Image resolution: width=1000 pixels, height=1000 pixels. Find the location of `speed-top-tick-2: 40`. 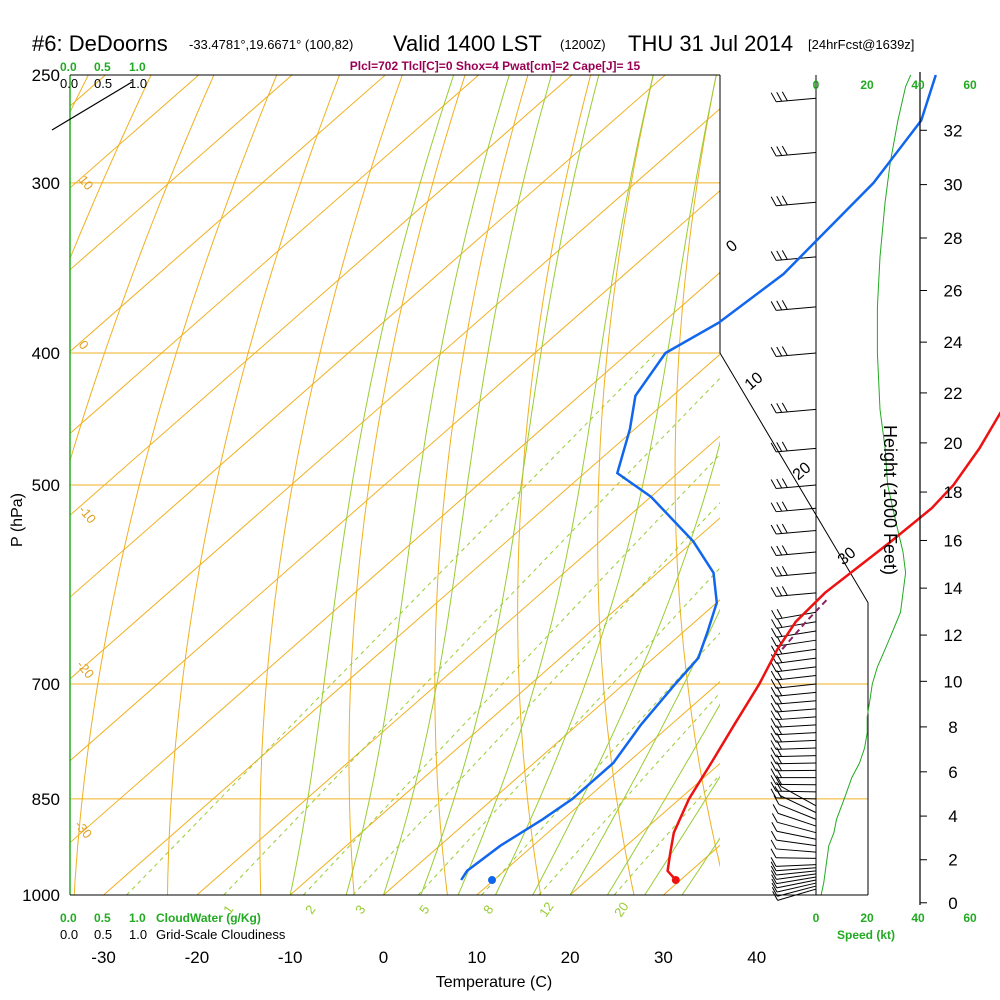

speed-top-tick-2: 40 is located at coordinates (918, 85).